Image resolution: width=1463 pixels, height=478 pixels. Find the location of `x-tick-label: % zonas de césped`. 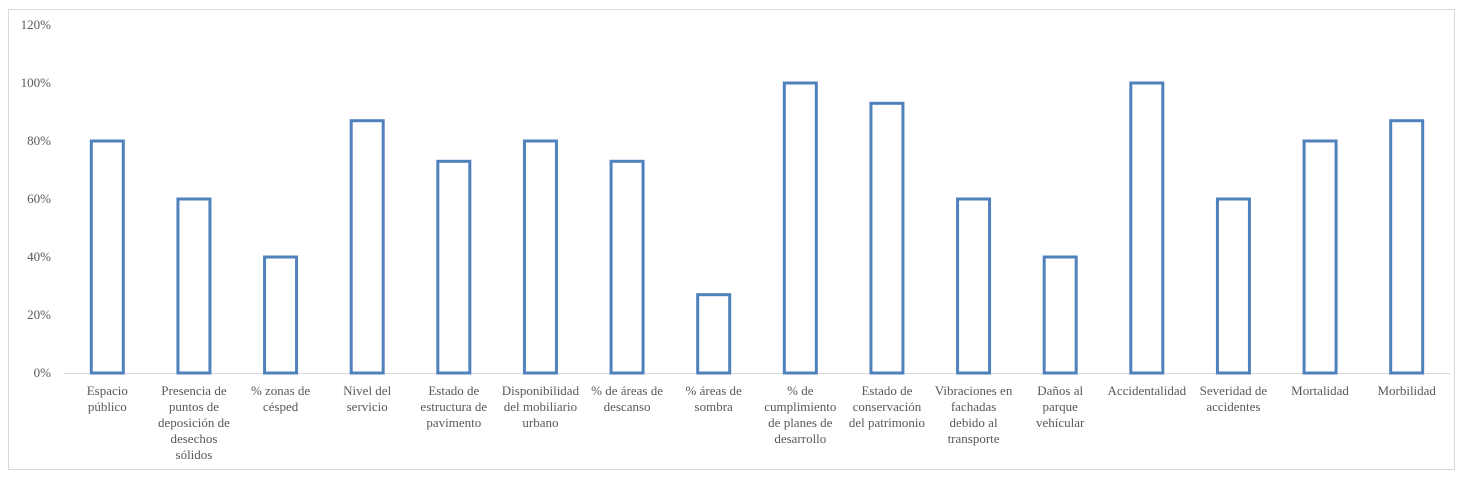

x-tick-label: % zonas de césped is located at coordinates (280, 398).